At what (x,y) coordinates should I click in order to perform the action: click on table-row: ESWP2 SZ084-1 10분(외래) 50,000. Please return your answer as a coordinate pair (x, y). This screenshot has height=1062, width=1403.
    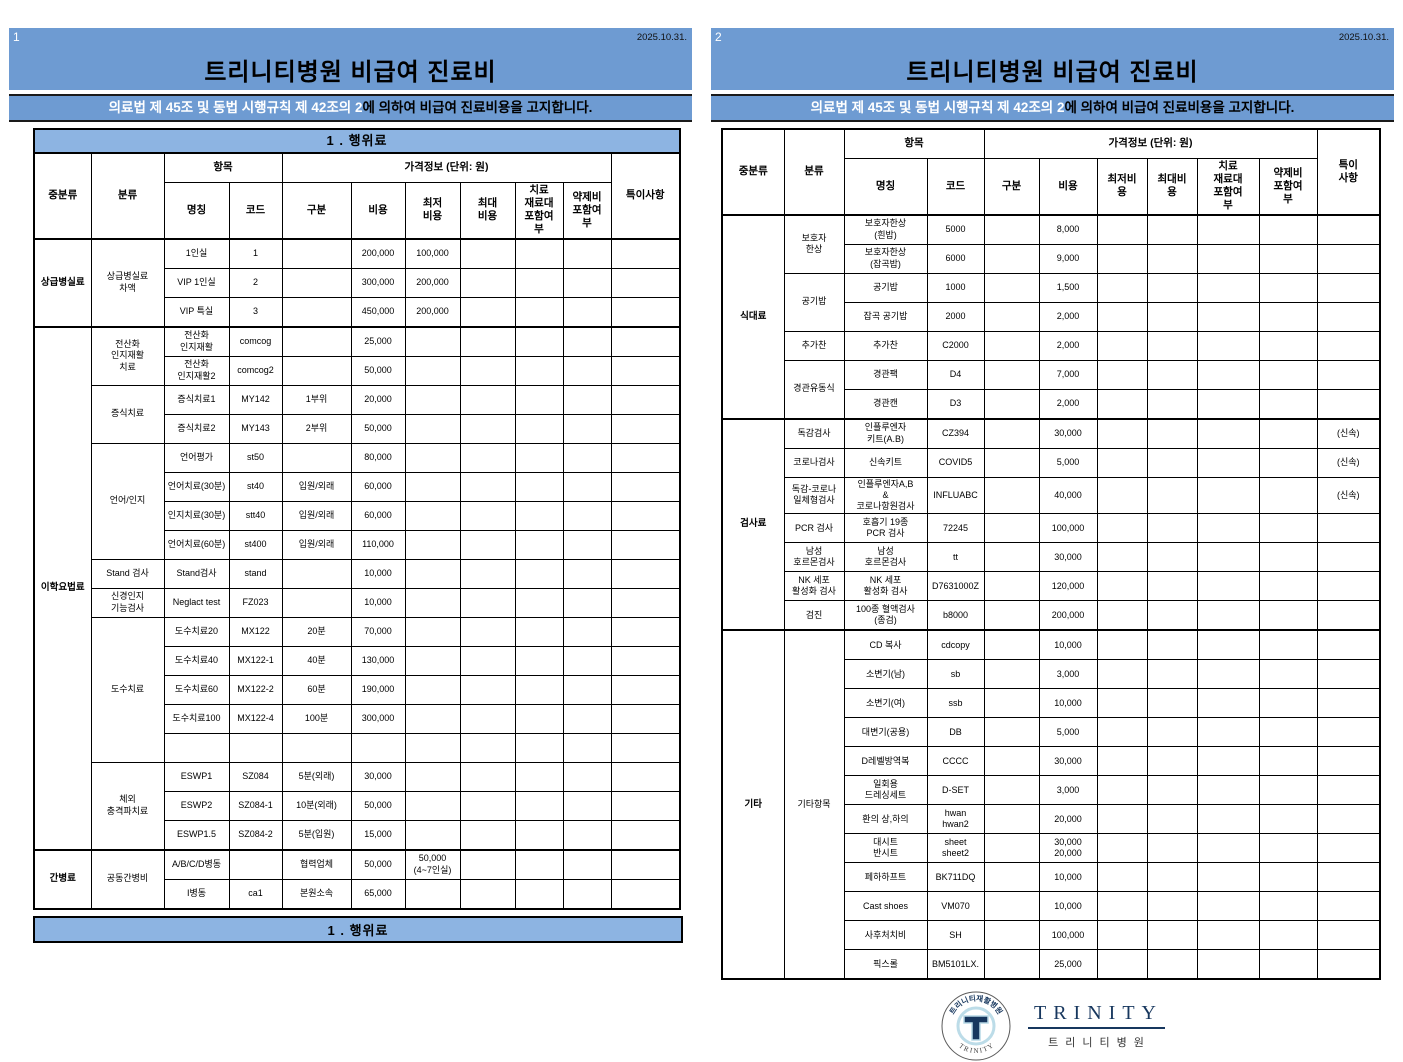
    Looking at the image, I should click on (357, 805).